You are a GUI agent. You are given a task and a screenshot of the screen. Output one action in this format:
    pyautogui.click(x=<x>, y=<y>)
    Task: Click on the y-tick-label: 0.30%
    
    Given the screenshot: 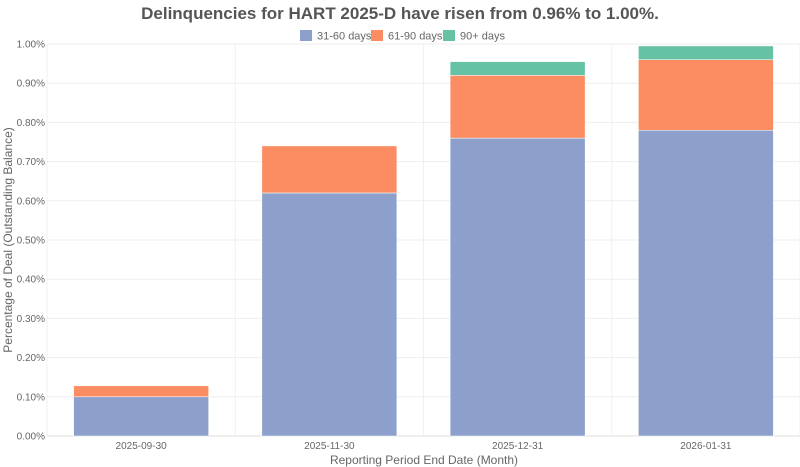 What is the action you would take?
    pyautogui.click(x=31, y=319)
    